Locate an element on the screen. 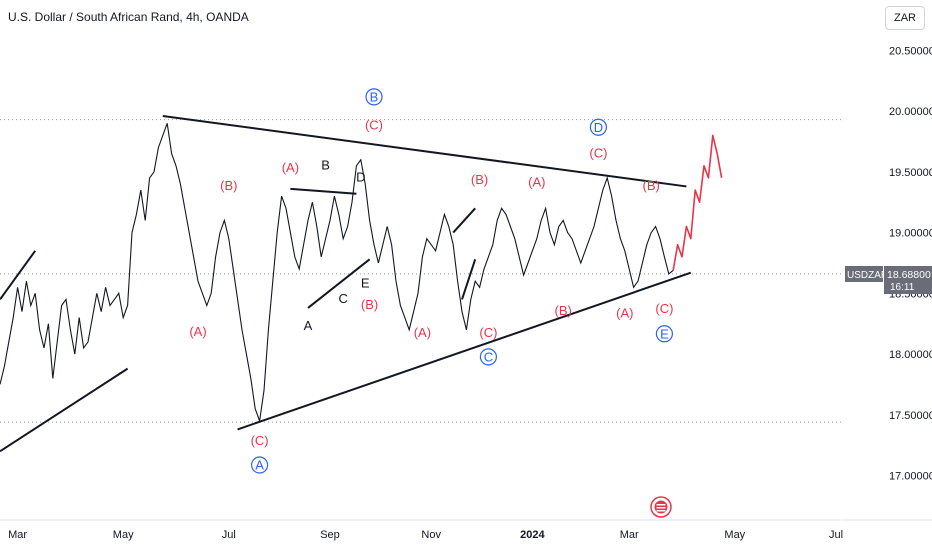 The width and height of the screenshot is (932, 550). y-tick-label: 19.50000 is located at coordinates (910, 173).